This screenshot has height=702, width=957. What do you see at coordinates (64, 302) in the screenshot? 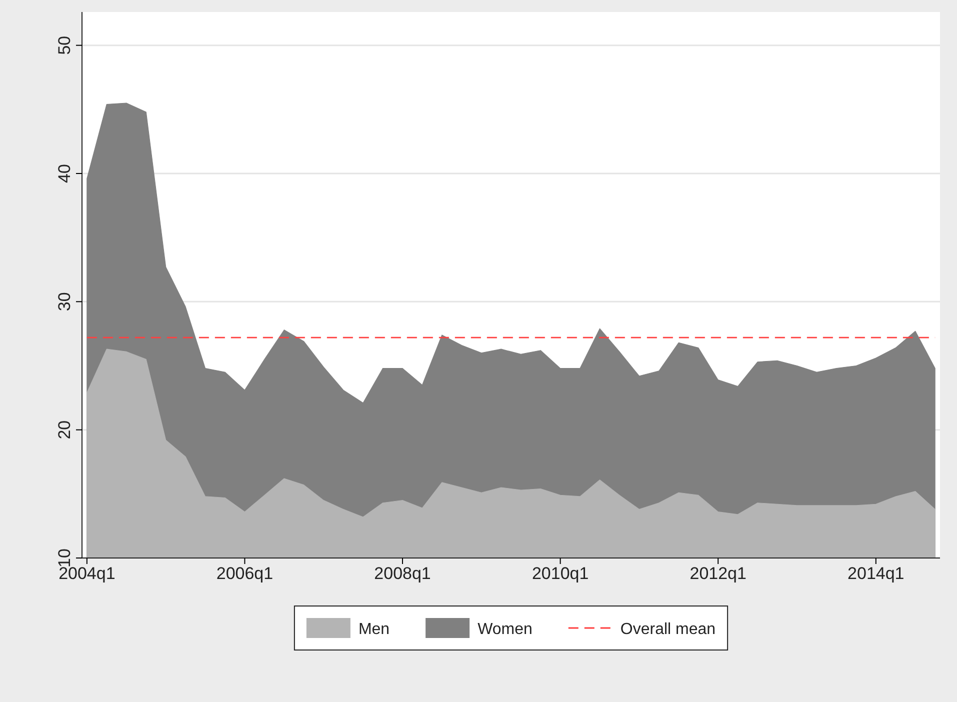
I see `y-tick-label: 30` at bounding box center [64, 302].